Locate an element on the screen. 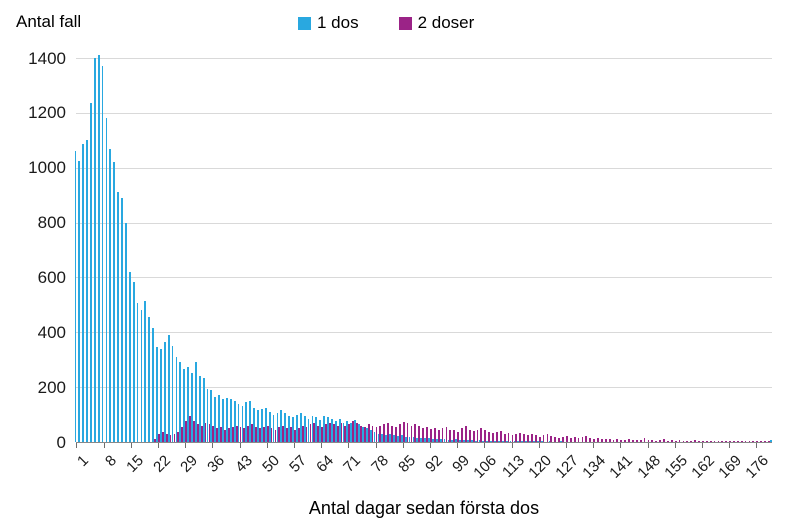 This screenshot has height=527, width=800. x-tick-label: 50 is located at coordinates (270, 464).